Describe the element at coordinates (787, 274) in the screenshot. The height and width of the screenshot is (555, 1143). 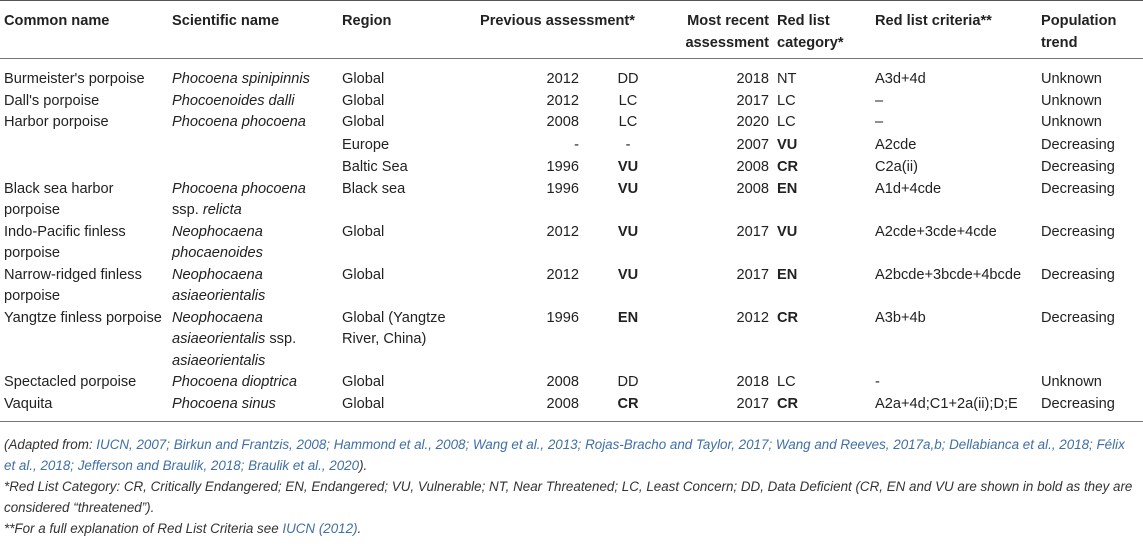
I see `cell-category-text: EN` at that location.